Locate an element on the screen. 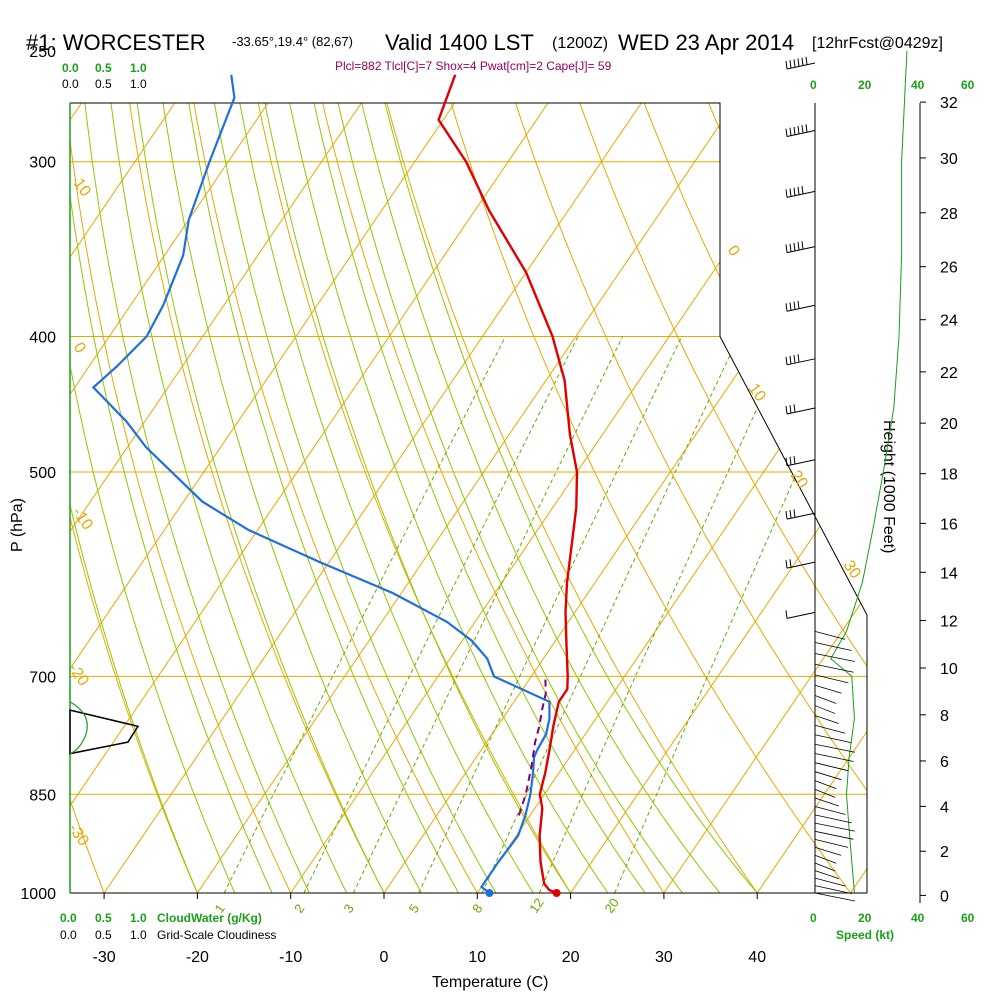 This screenshot has height=1000, width=1000. forecast-label: [12hrFcst@0429z] is located at coordinates (877, 43).